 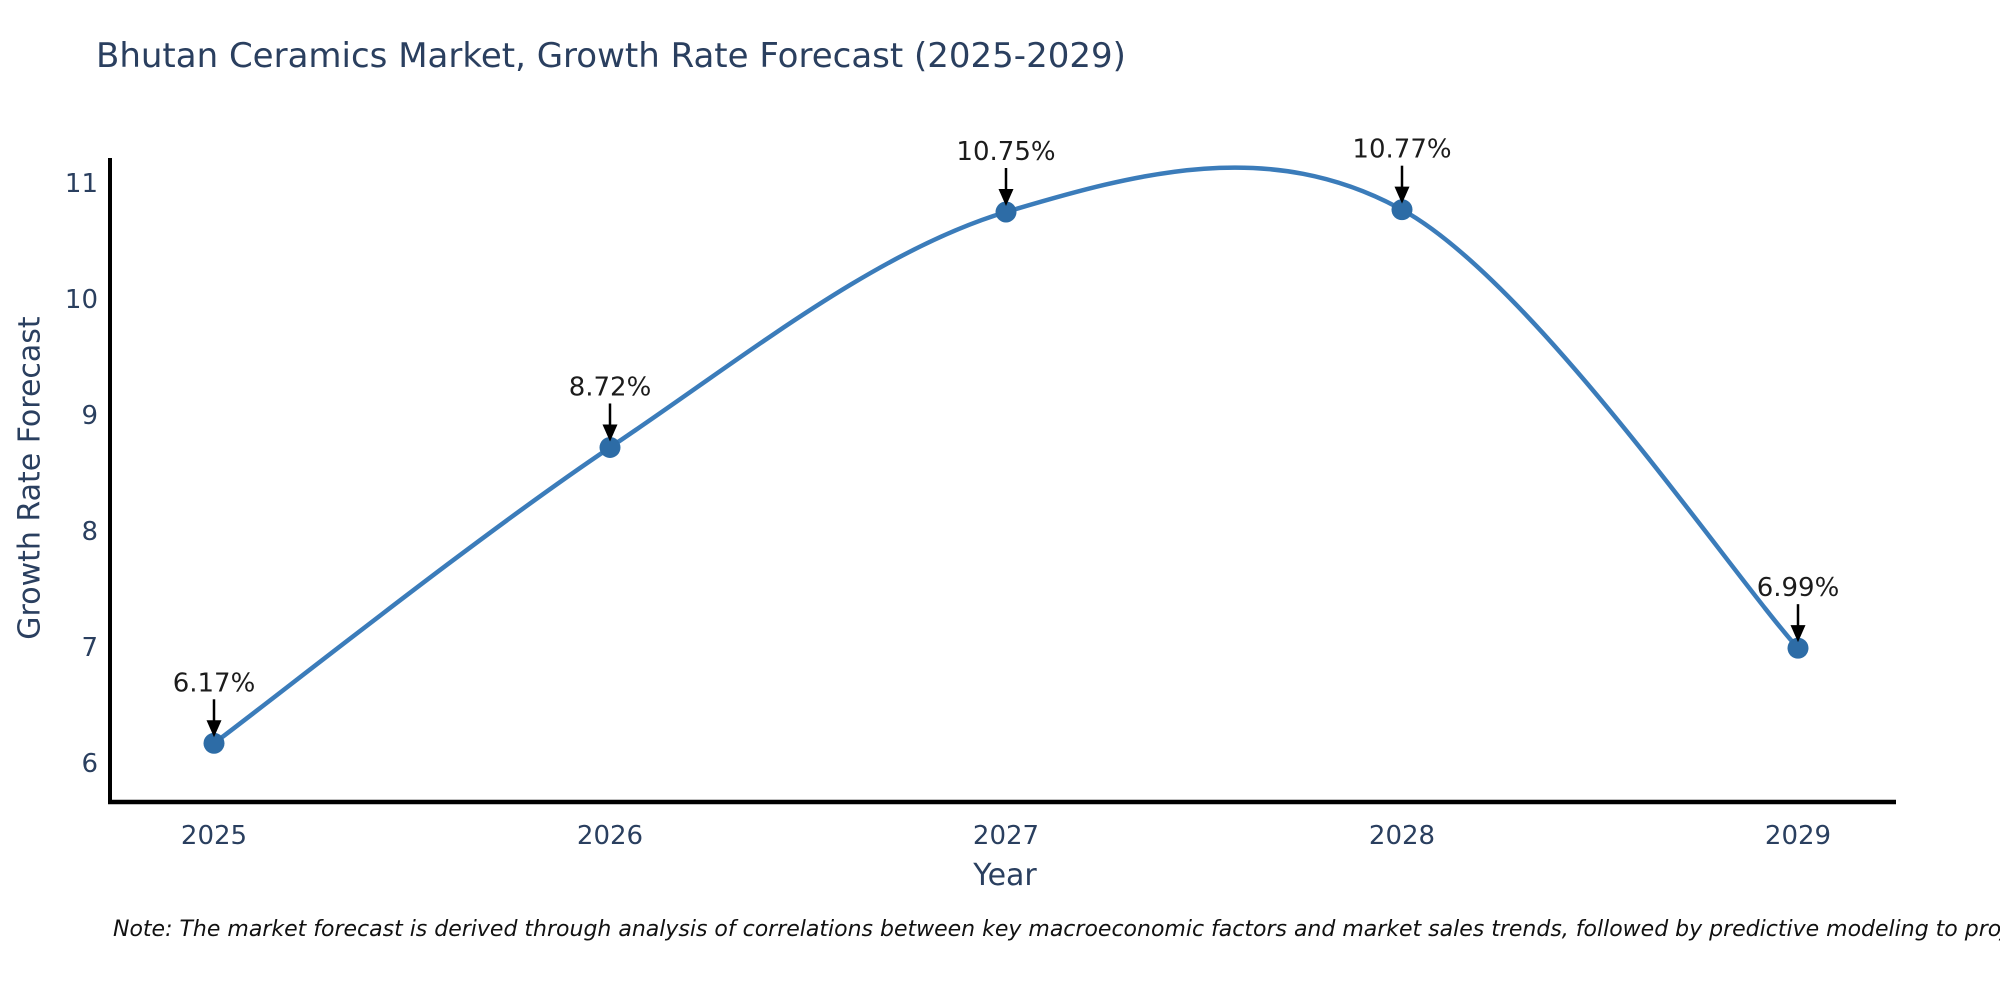 I want to click on y-axis-title: Growth Rate Forecast, so click(x=30, y=478).